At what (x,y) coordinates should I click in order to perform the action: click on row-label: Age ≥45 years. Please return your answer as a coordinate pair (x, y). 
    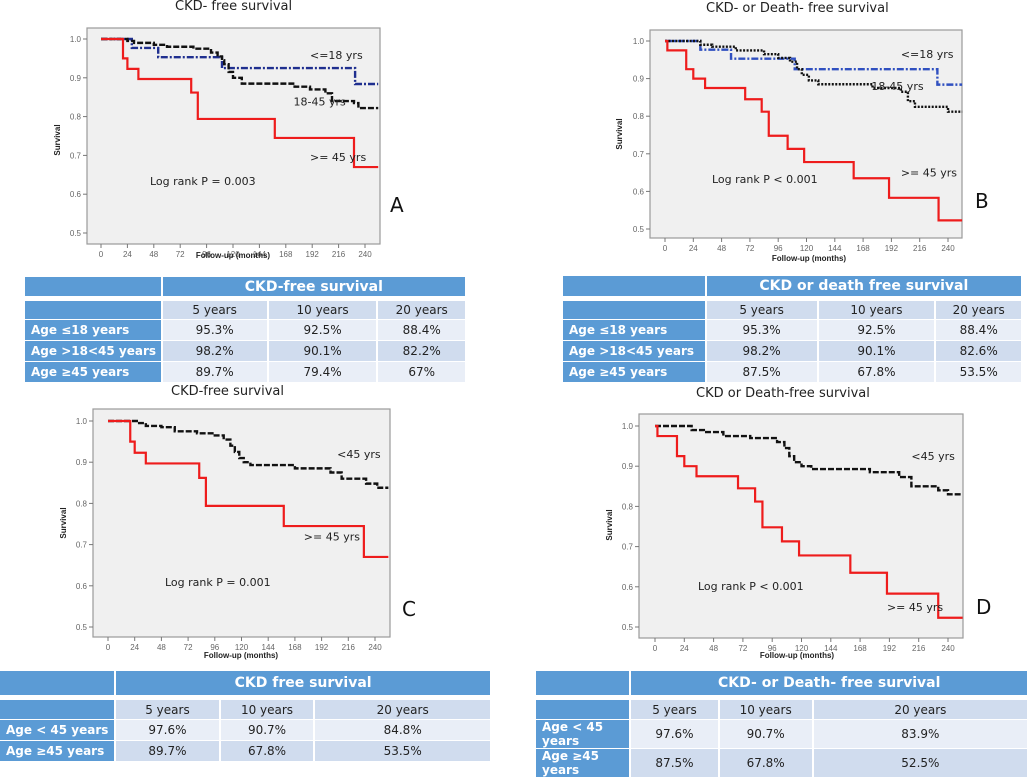
    Looking at the image, I should click on (58, 751).